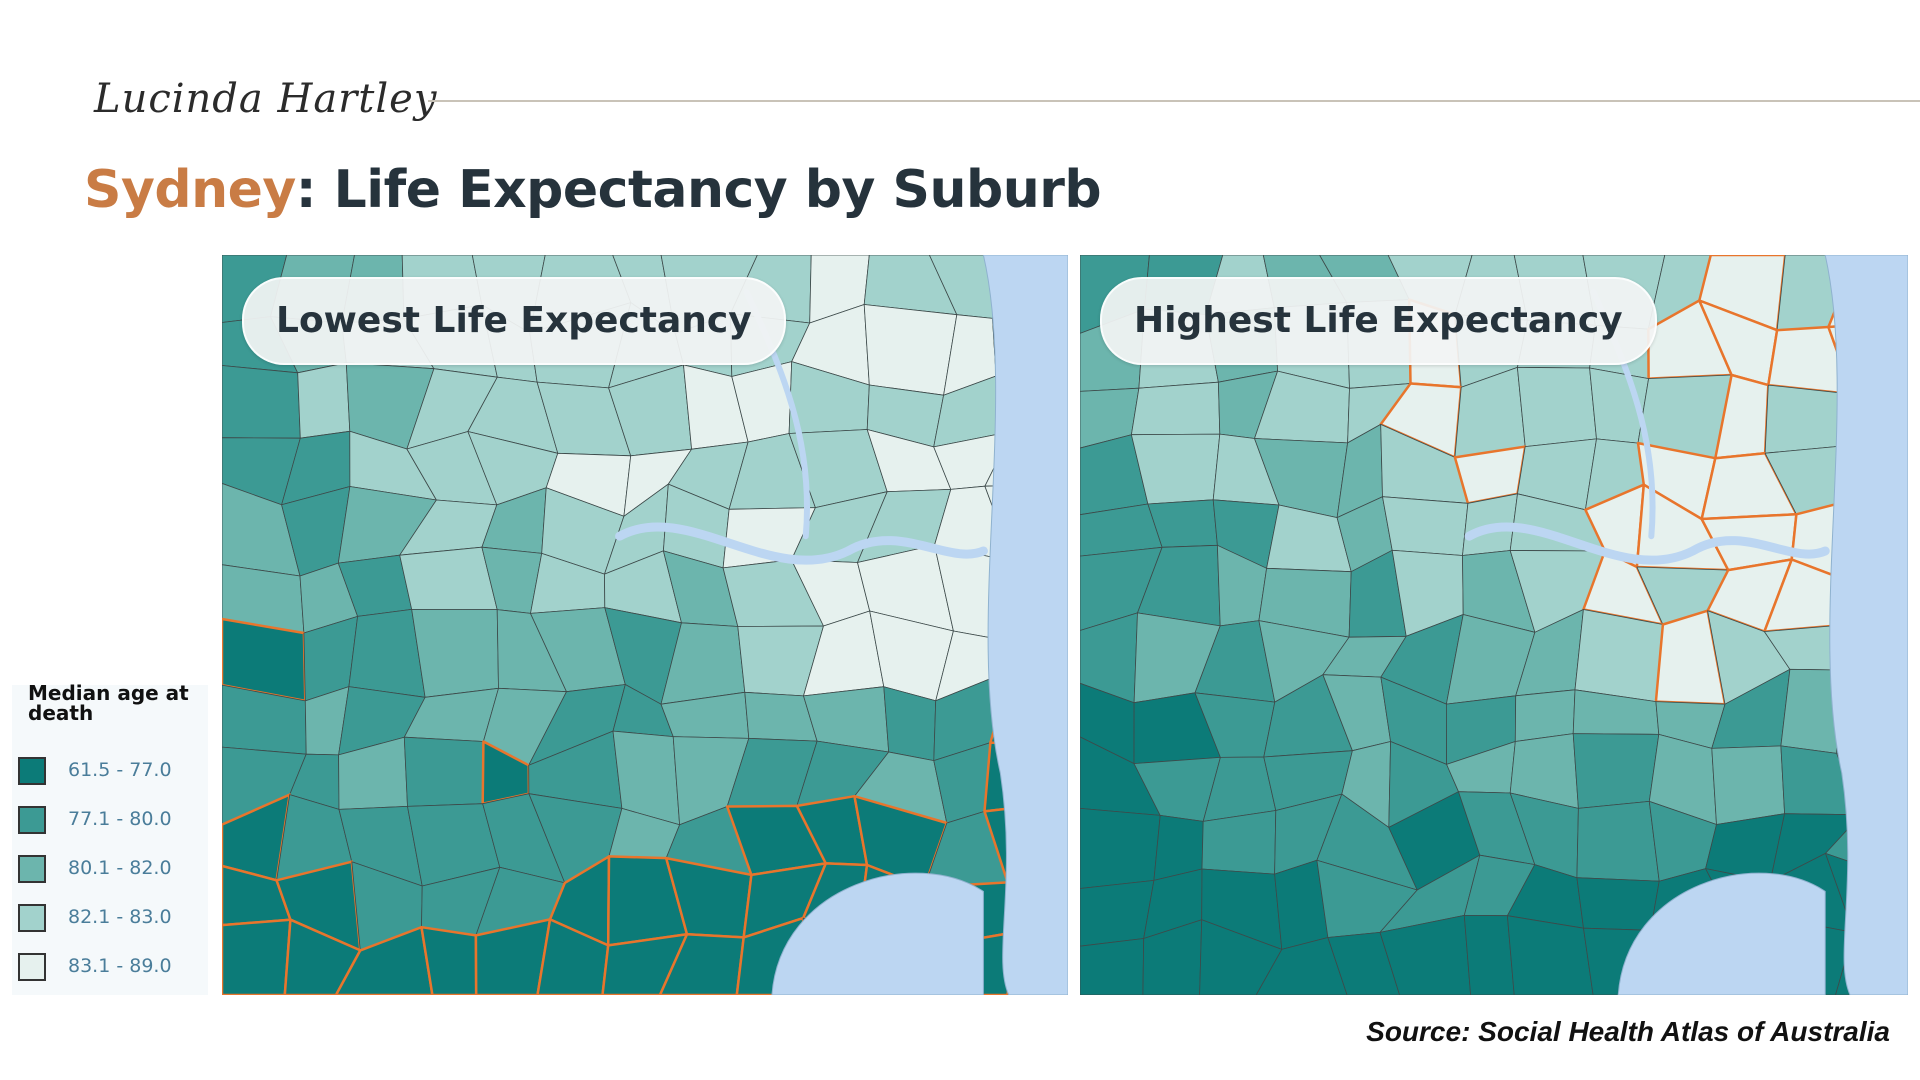 Image resolution: width=1920 pixels, height=1080 pixels. I want to click on title-accent-city: Sydney, so click(190, 190).